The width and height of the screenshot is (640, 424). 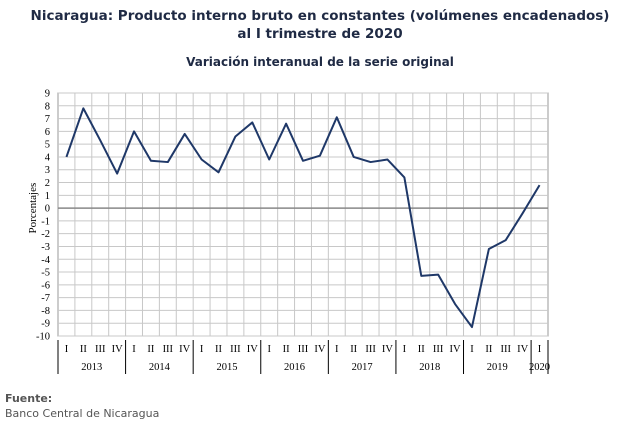 What do you see at coordinates (47, 94) in the screenshot?
I see `y-tick-label: 9` at bounding box center [47, 94].